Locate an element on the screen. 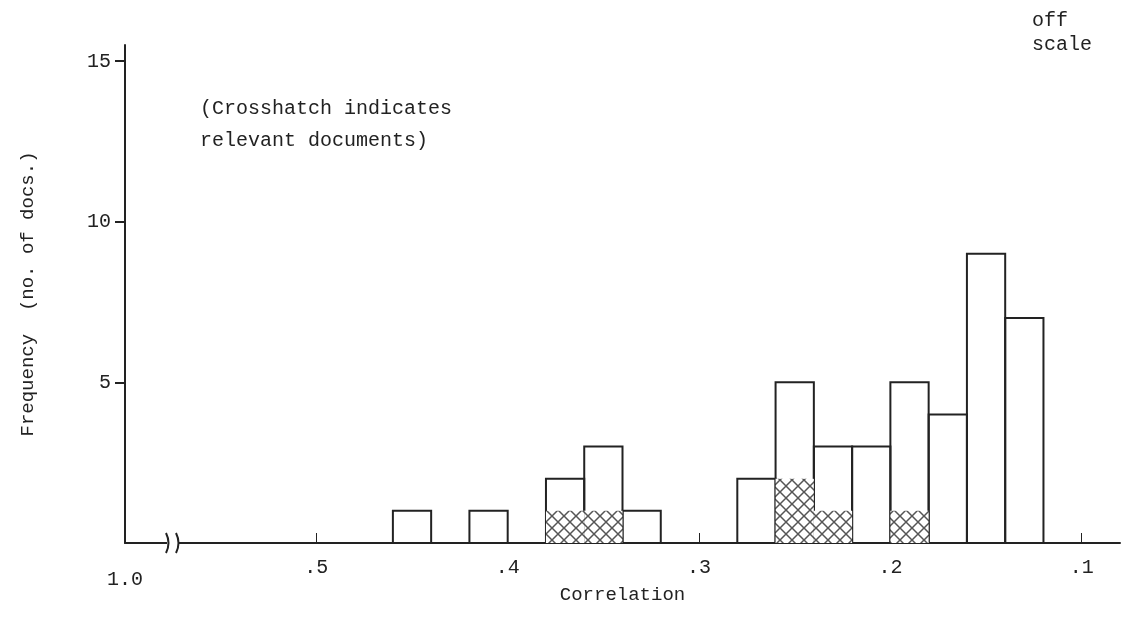  x-tick-label: .1 is located at coordinates (1081, 567).